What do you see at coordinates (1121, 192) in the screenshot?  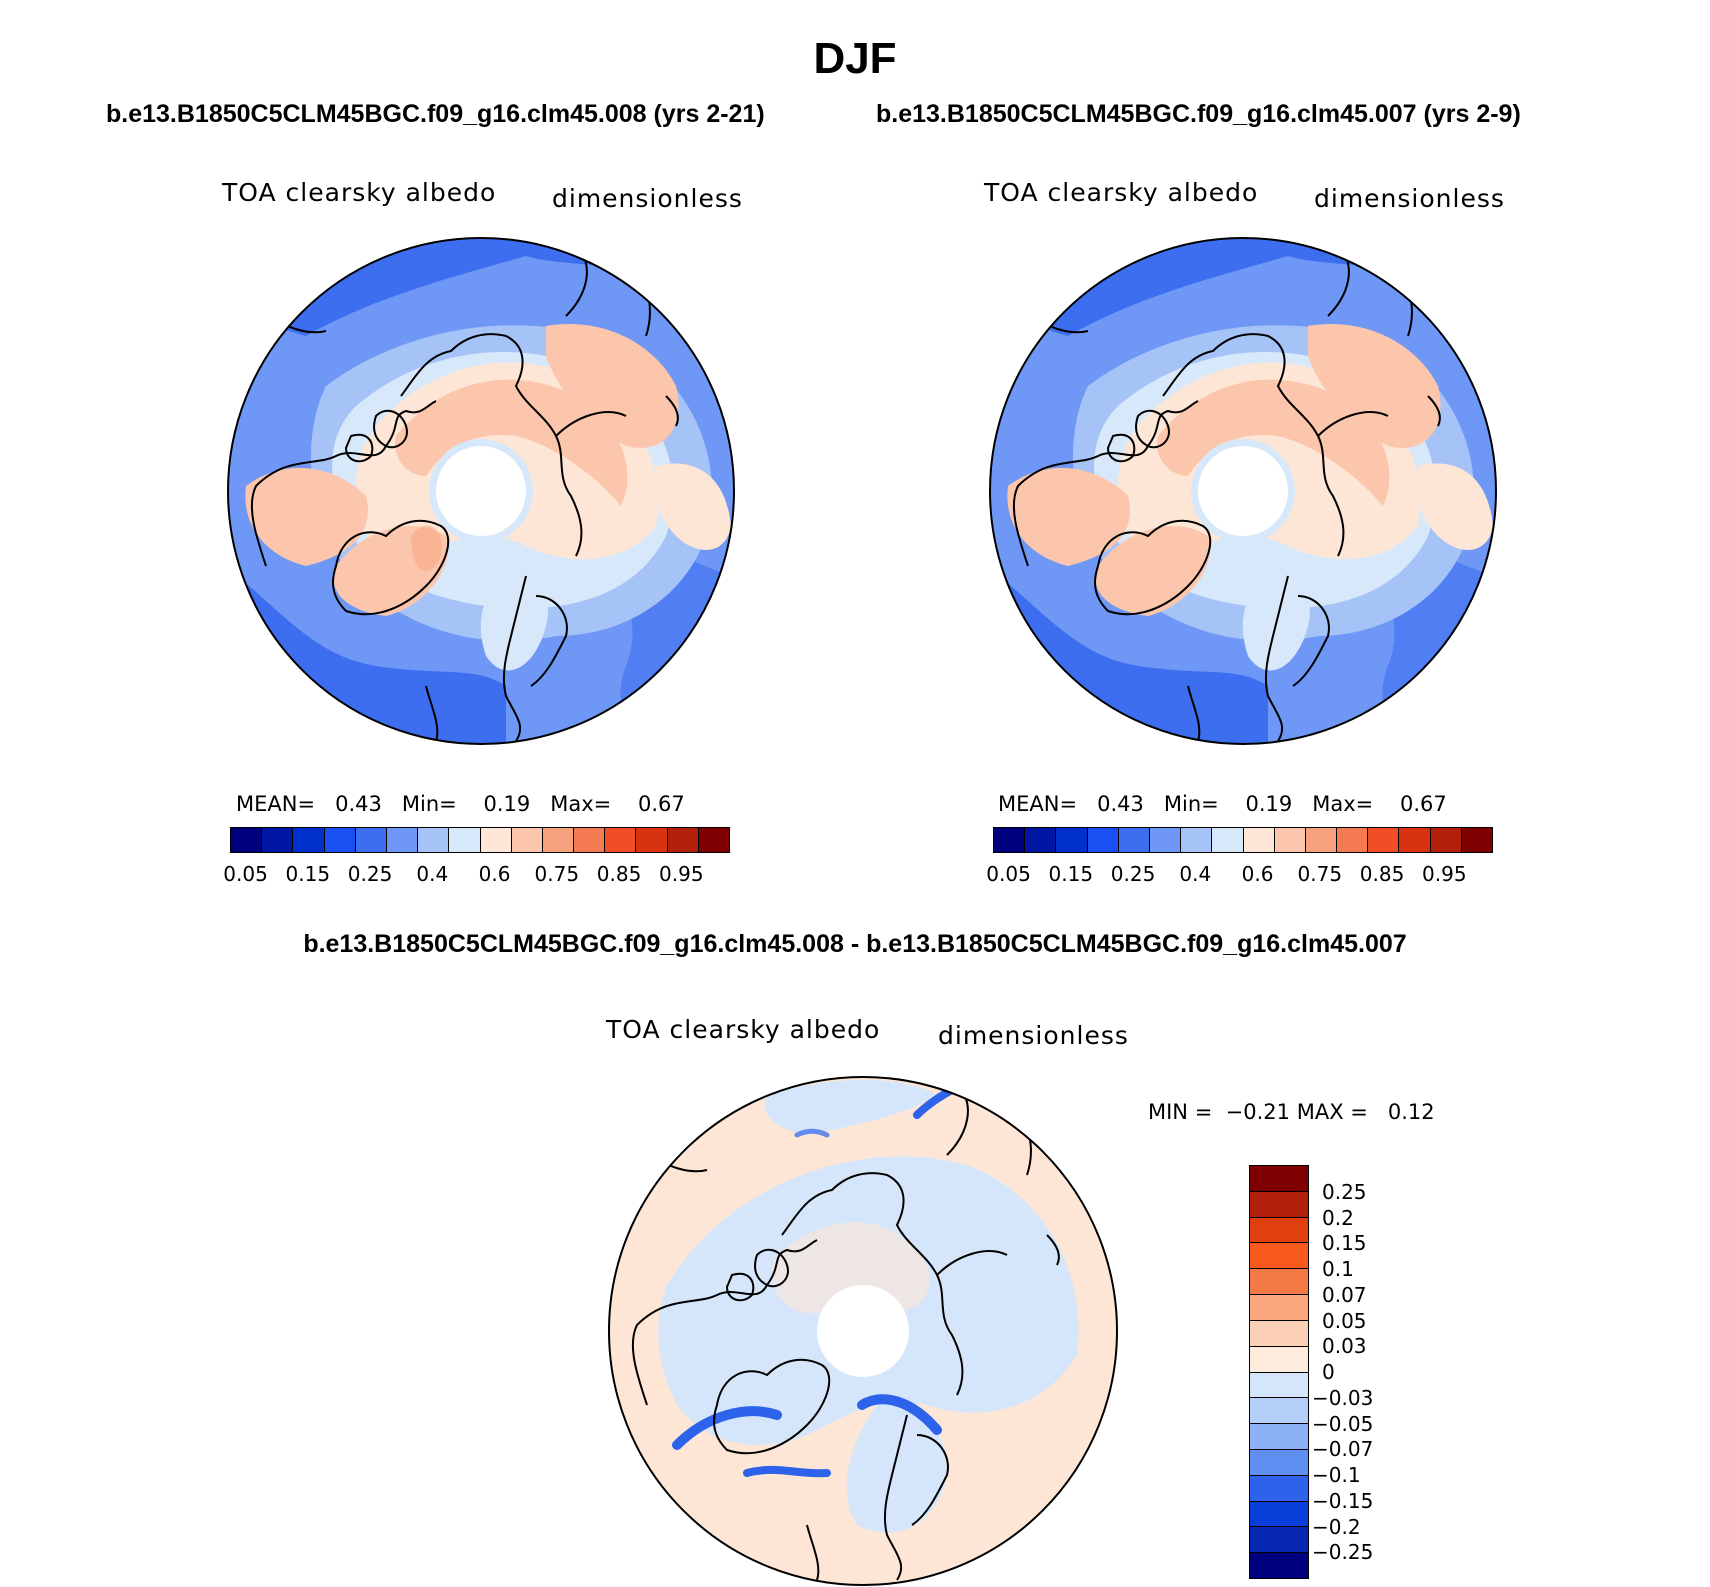 I see `panel-right-var-label: TOA clearsky albedo` at bounding box center [1121, 192].